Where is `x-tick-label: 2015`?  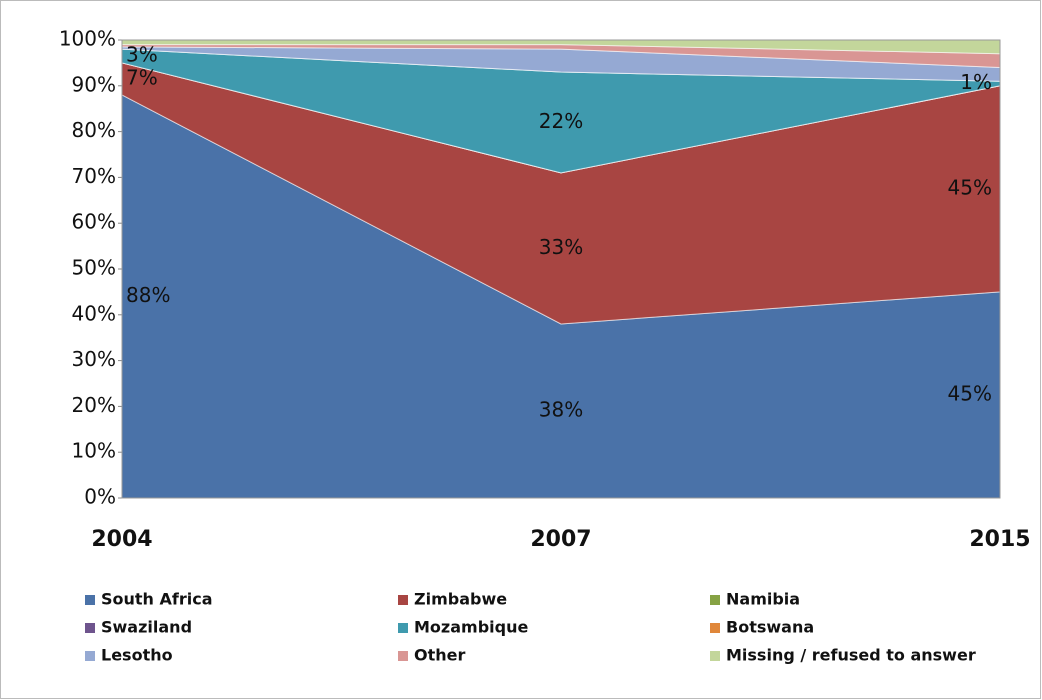 x-tick-label: 2015 is located at coordinates (999, 539).